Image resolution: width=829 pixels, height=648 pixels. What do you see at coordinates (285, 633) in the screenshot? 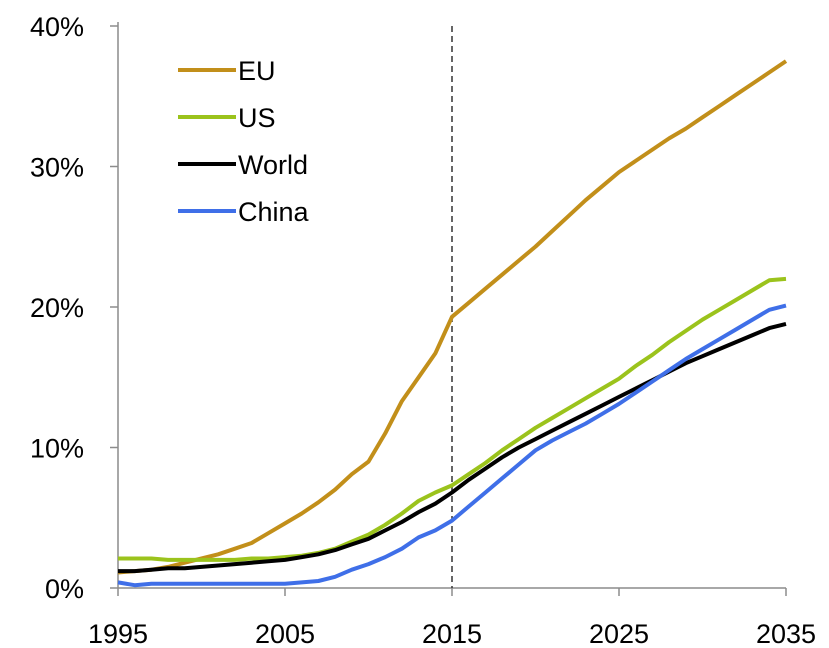
I see `x-tick-label: 2005` at bounding box center [285, 633].